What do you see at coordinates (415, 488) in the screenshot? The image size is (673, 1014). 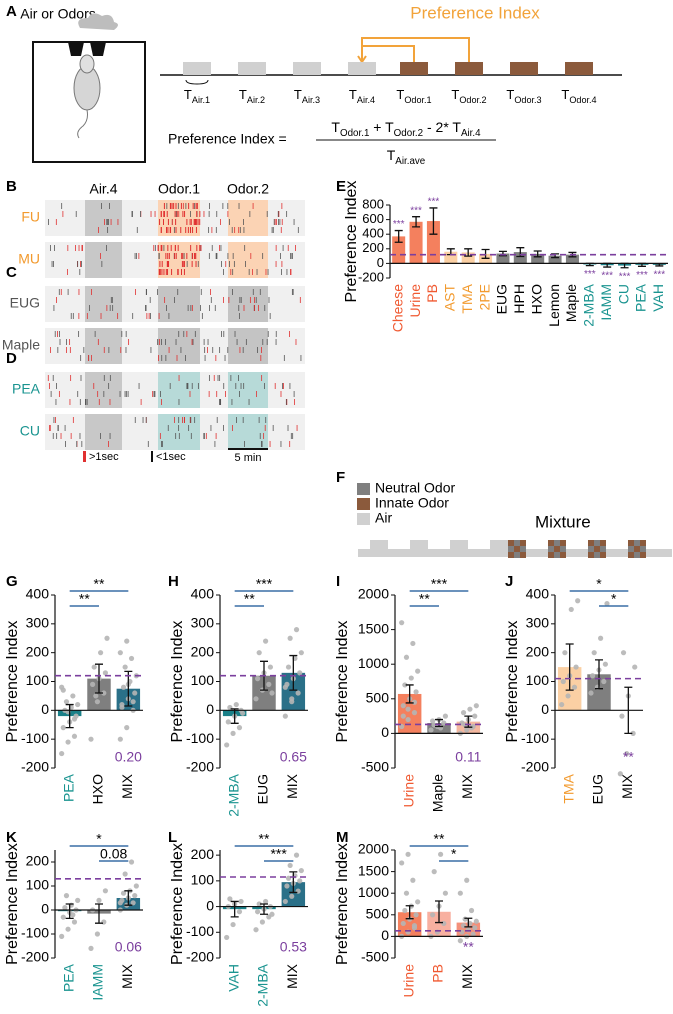 I see `legend-label: Neutral Odor` at bounding box center [415, 488].